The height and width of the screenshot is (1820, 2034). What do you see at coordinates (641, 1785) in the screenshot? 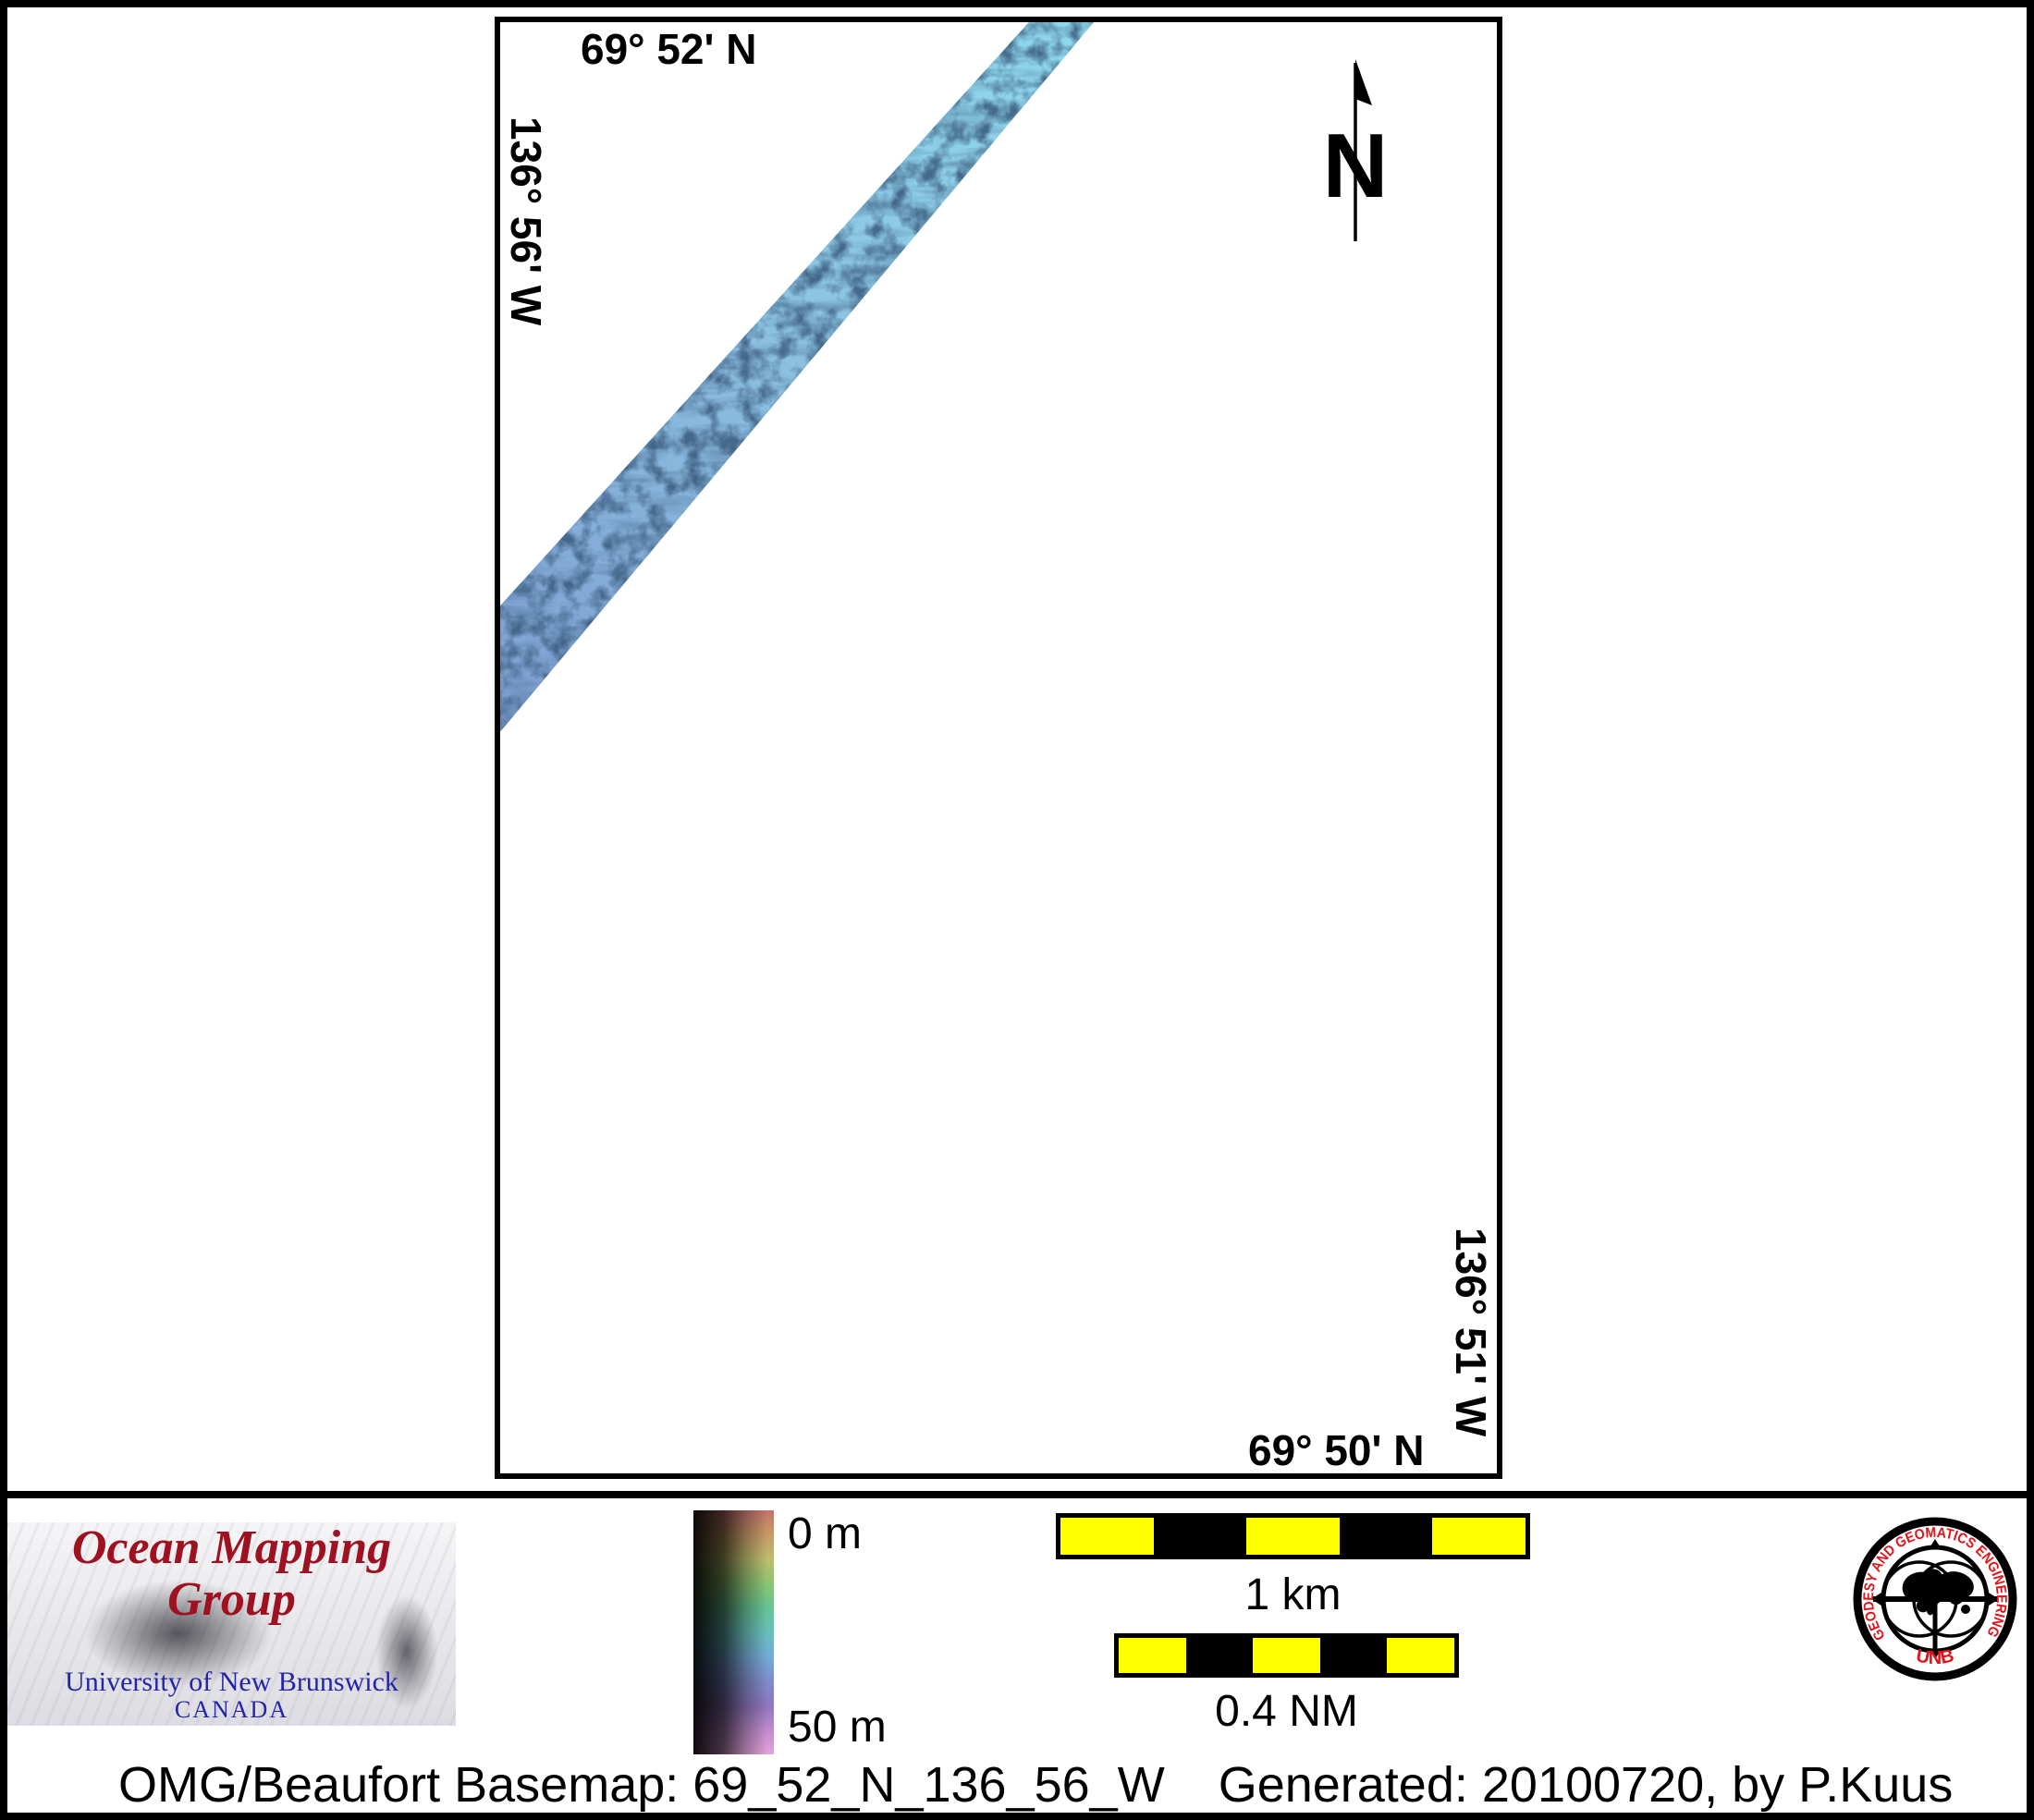
I see `basemap-caption: OMG/Beaufort Basemap: 69_52_N_136_56_W` at bounding box center [641, 1785].